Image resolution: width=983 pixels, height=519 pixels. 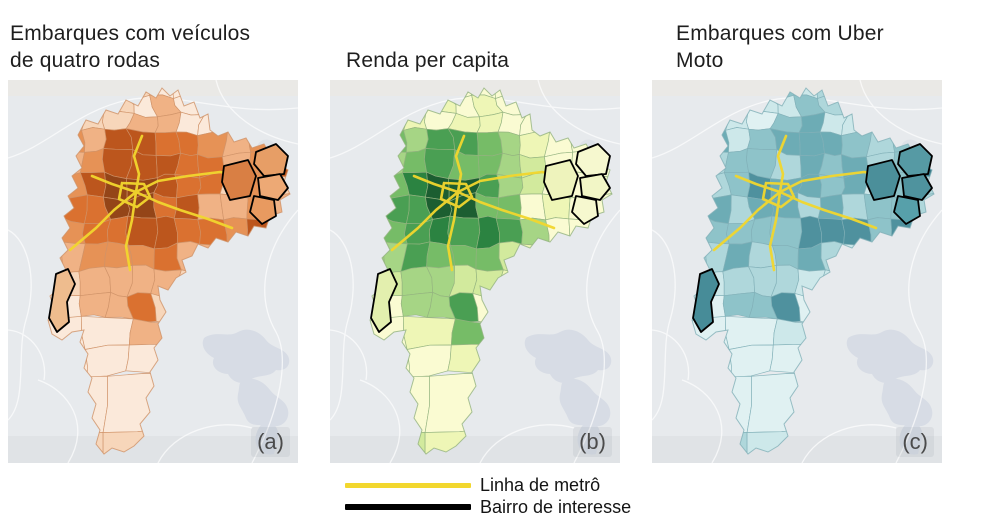 I want to click on panel-b-title: Renda per capita, so click(x=428, y=61).